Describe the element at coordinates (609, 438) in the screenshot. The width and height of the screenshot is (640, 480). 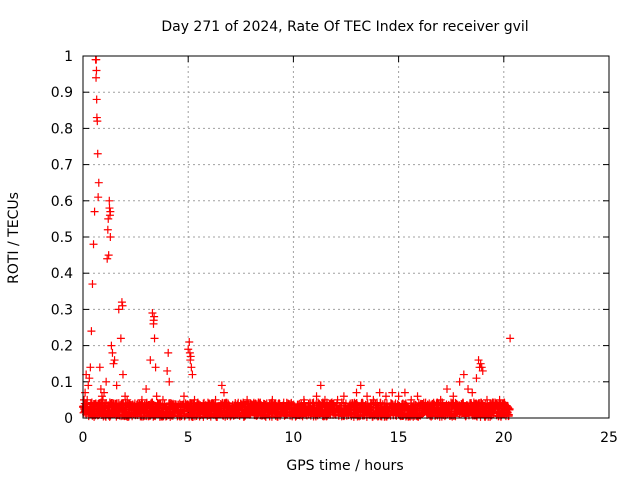
I see `x-tick-label: 25` at that location.